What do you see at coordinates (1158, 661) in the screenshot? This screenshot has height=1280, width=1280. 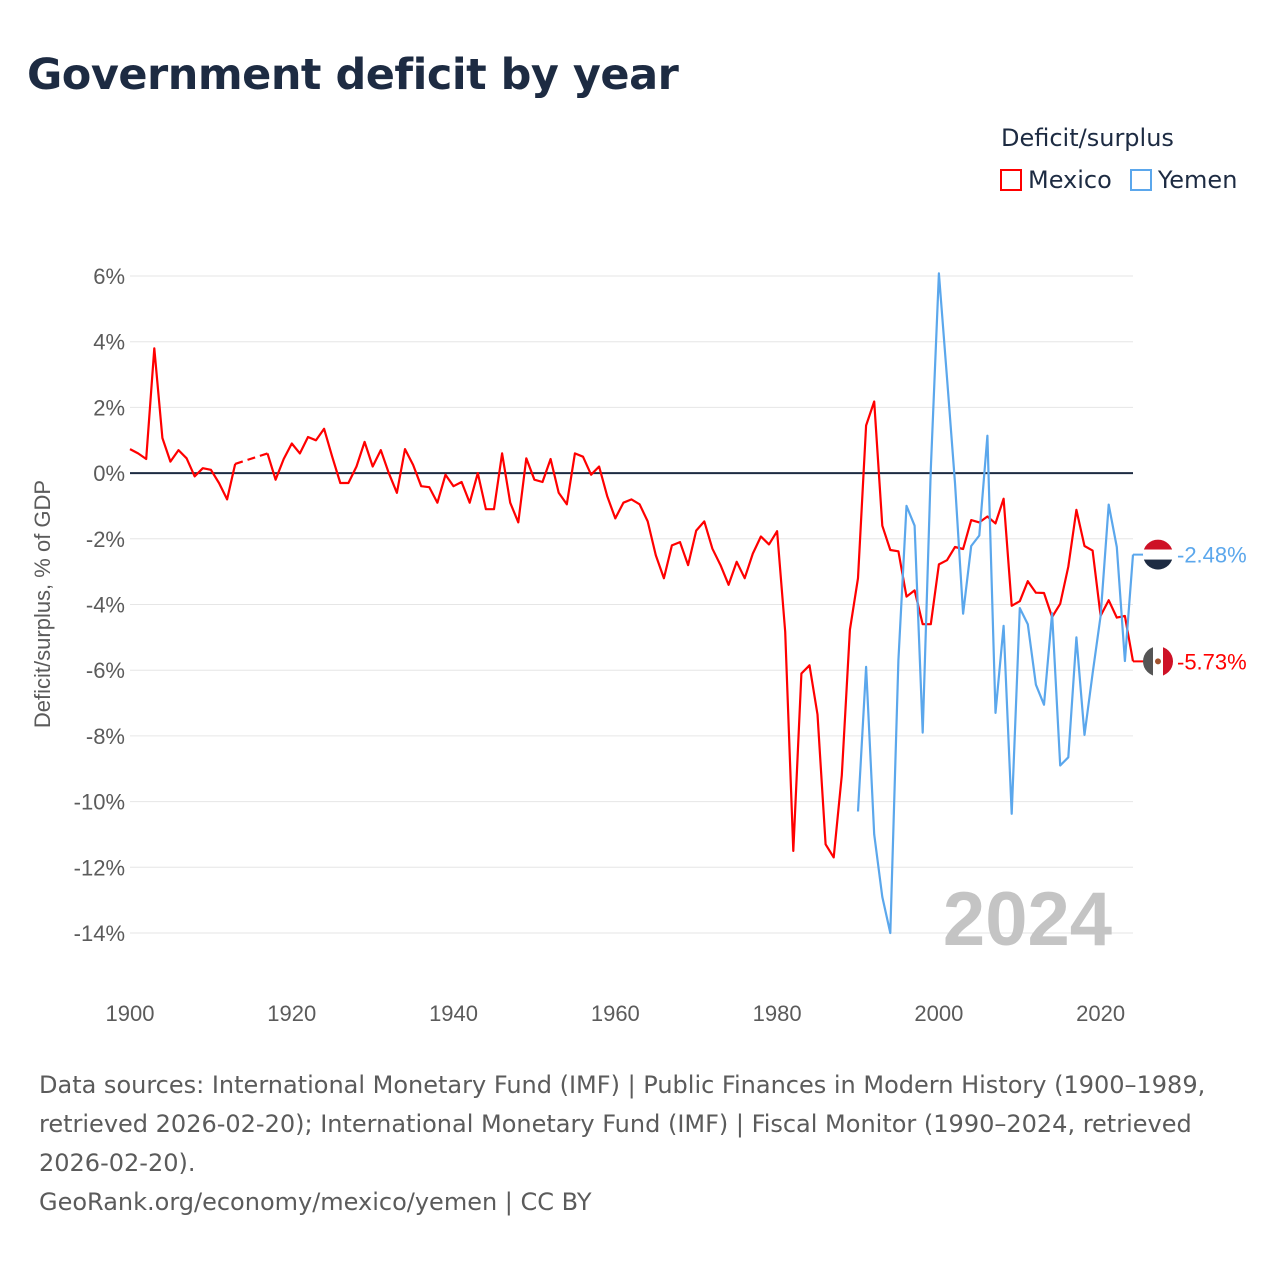 I see `mexico-flag-icon` at bounding box center [1158, 661].